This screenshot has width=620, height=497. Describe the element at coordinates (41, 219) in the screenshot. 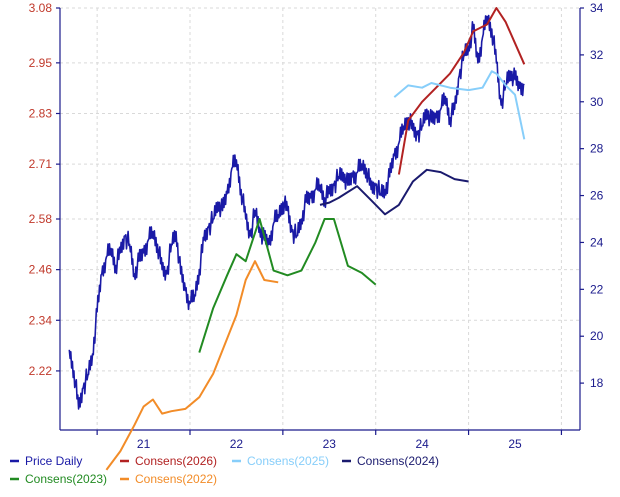

I see `y-left-tick-label: 2.58` at that location.